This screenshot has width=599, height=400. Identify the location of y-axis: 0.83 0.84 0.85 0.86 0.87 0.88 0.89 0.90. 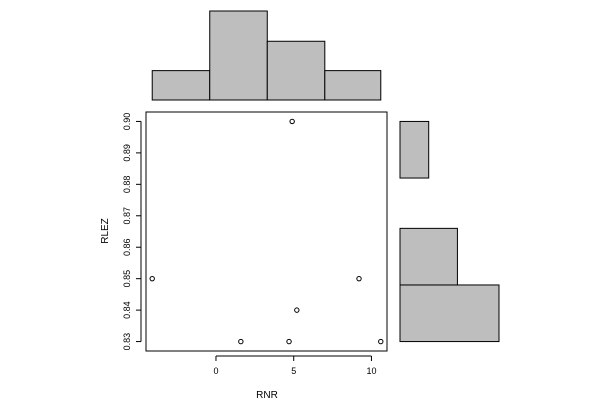
(132, 232).